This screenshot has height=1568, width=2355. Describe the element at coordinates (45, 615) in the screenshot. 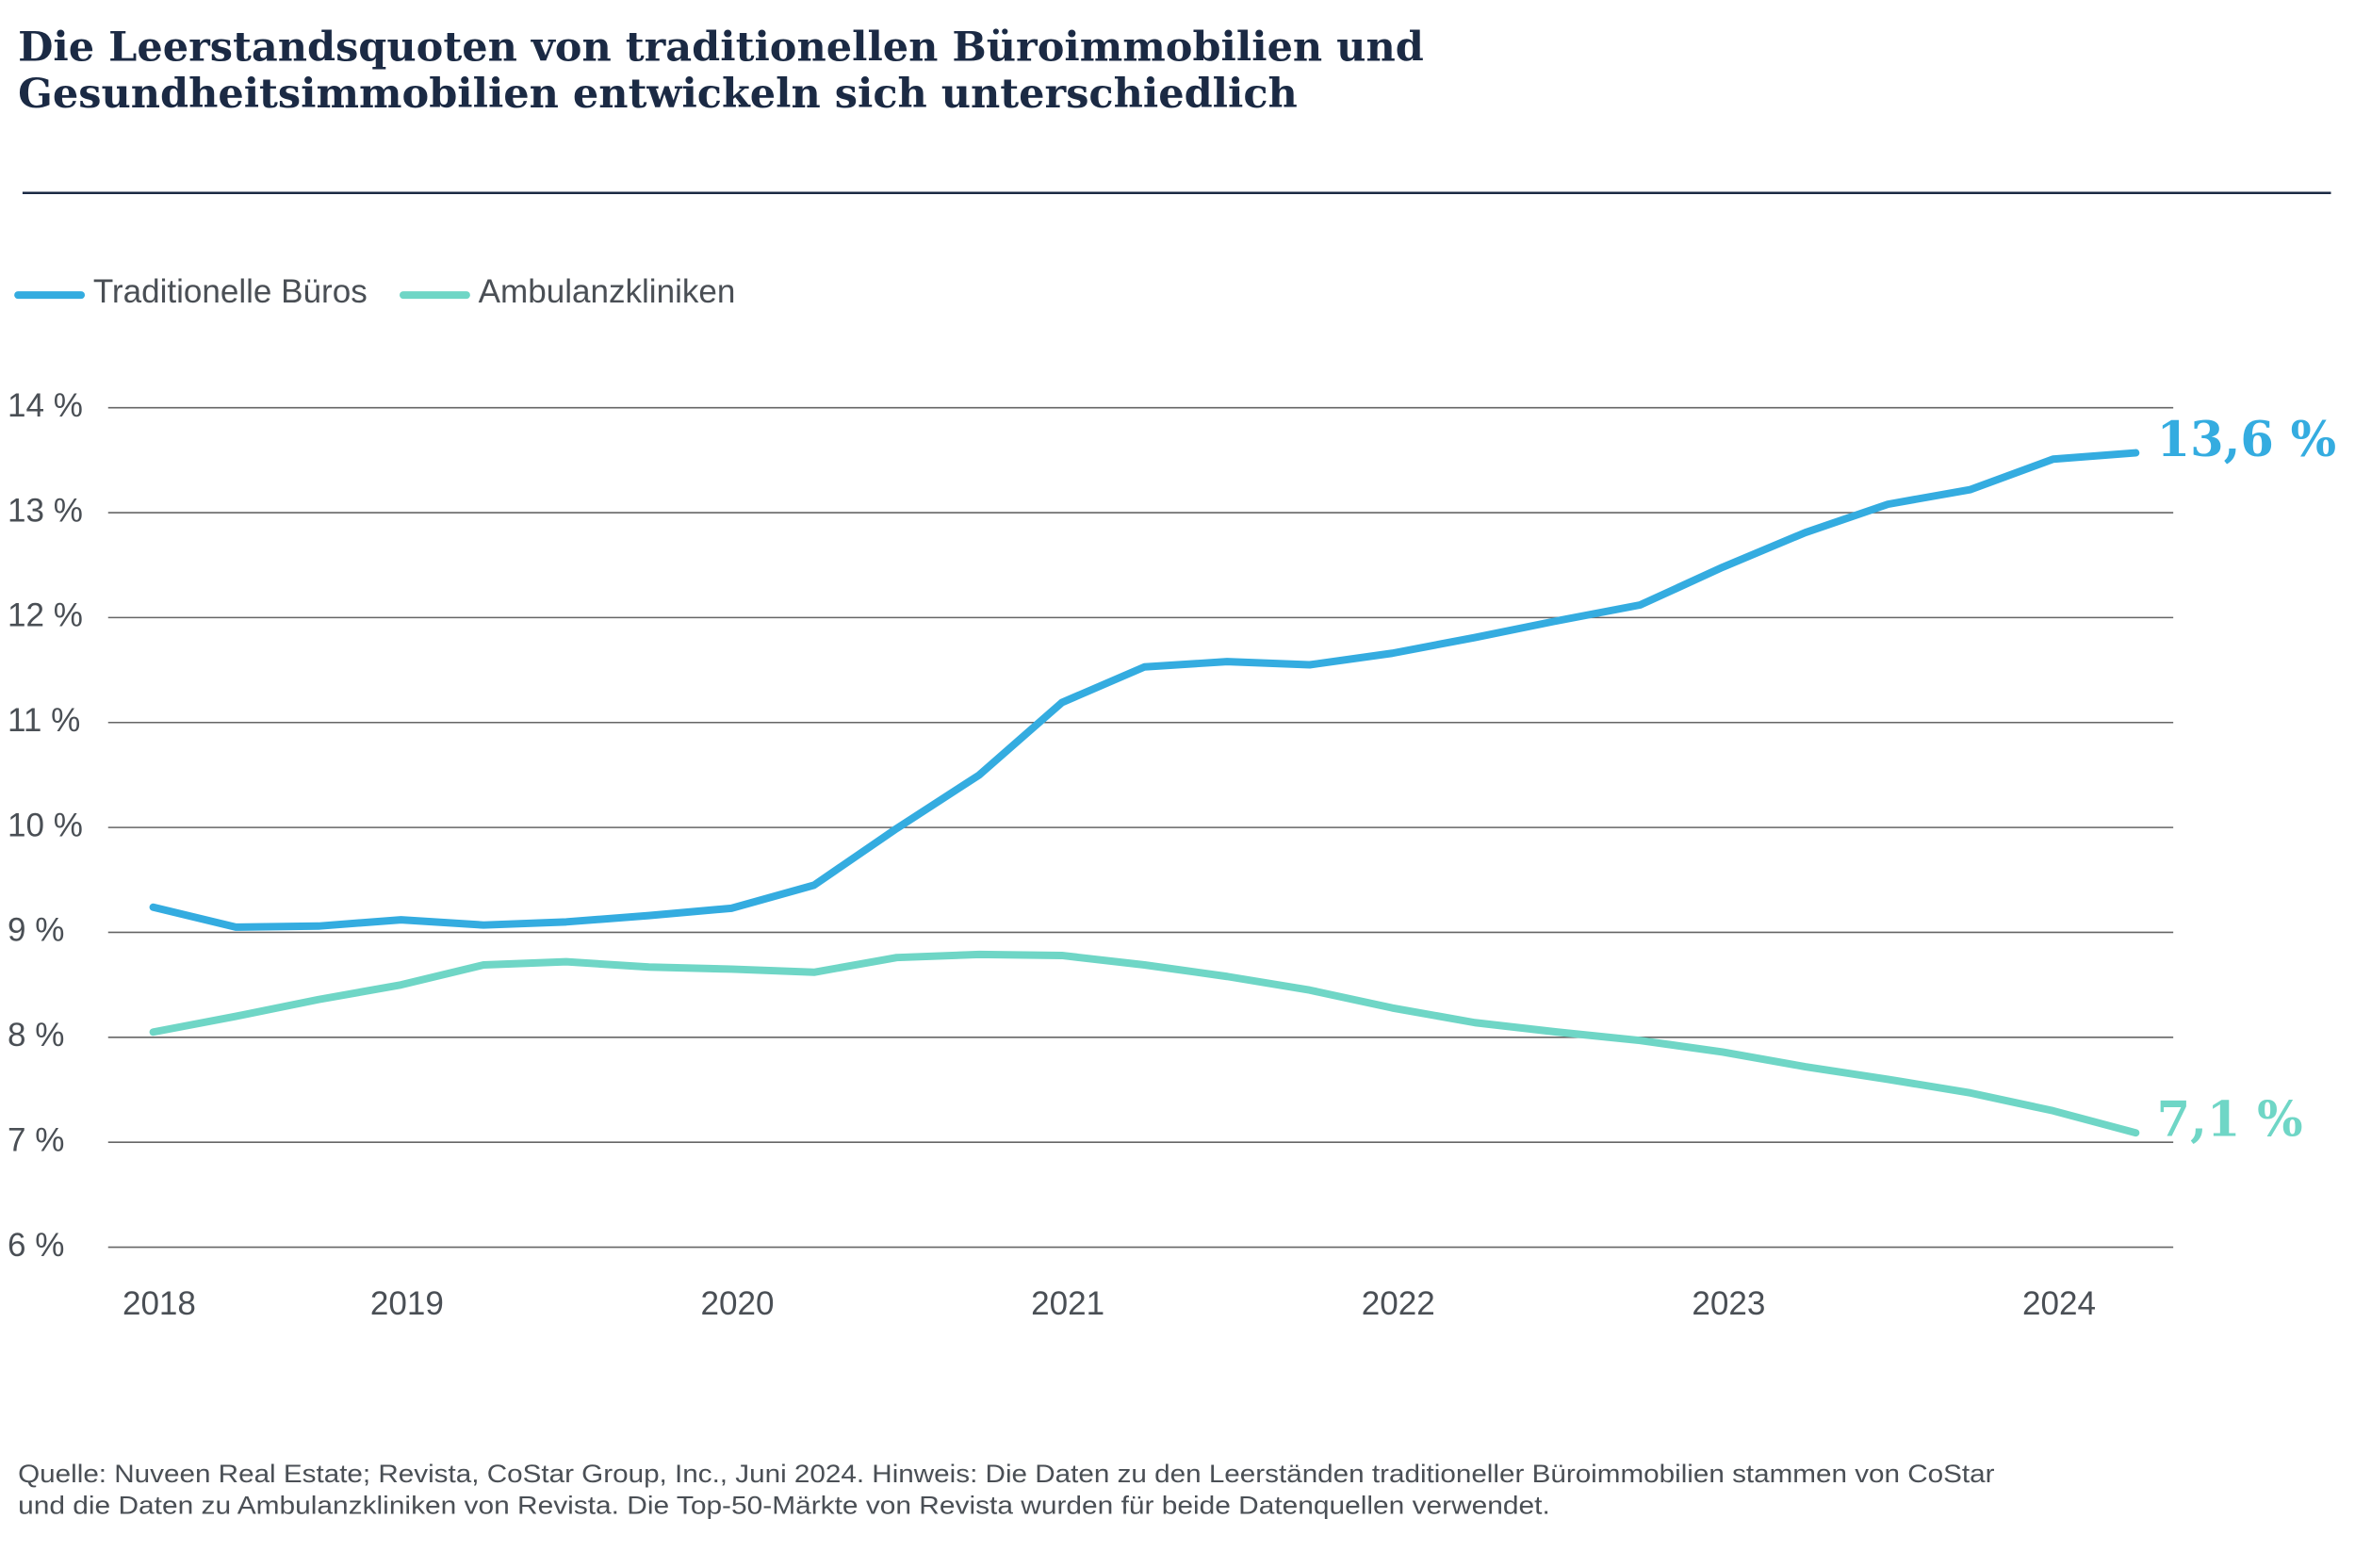

I see `y-tick-label: 12 %` at that location.